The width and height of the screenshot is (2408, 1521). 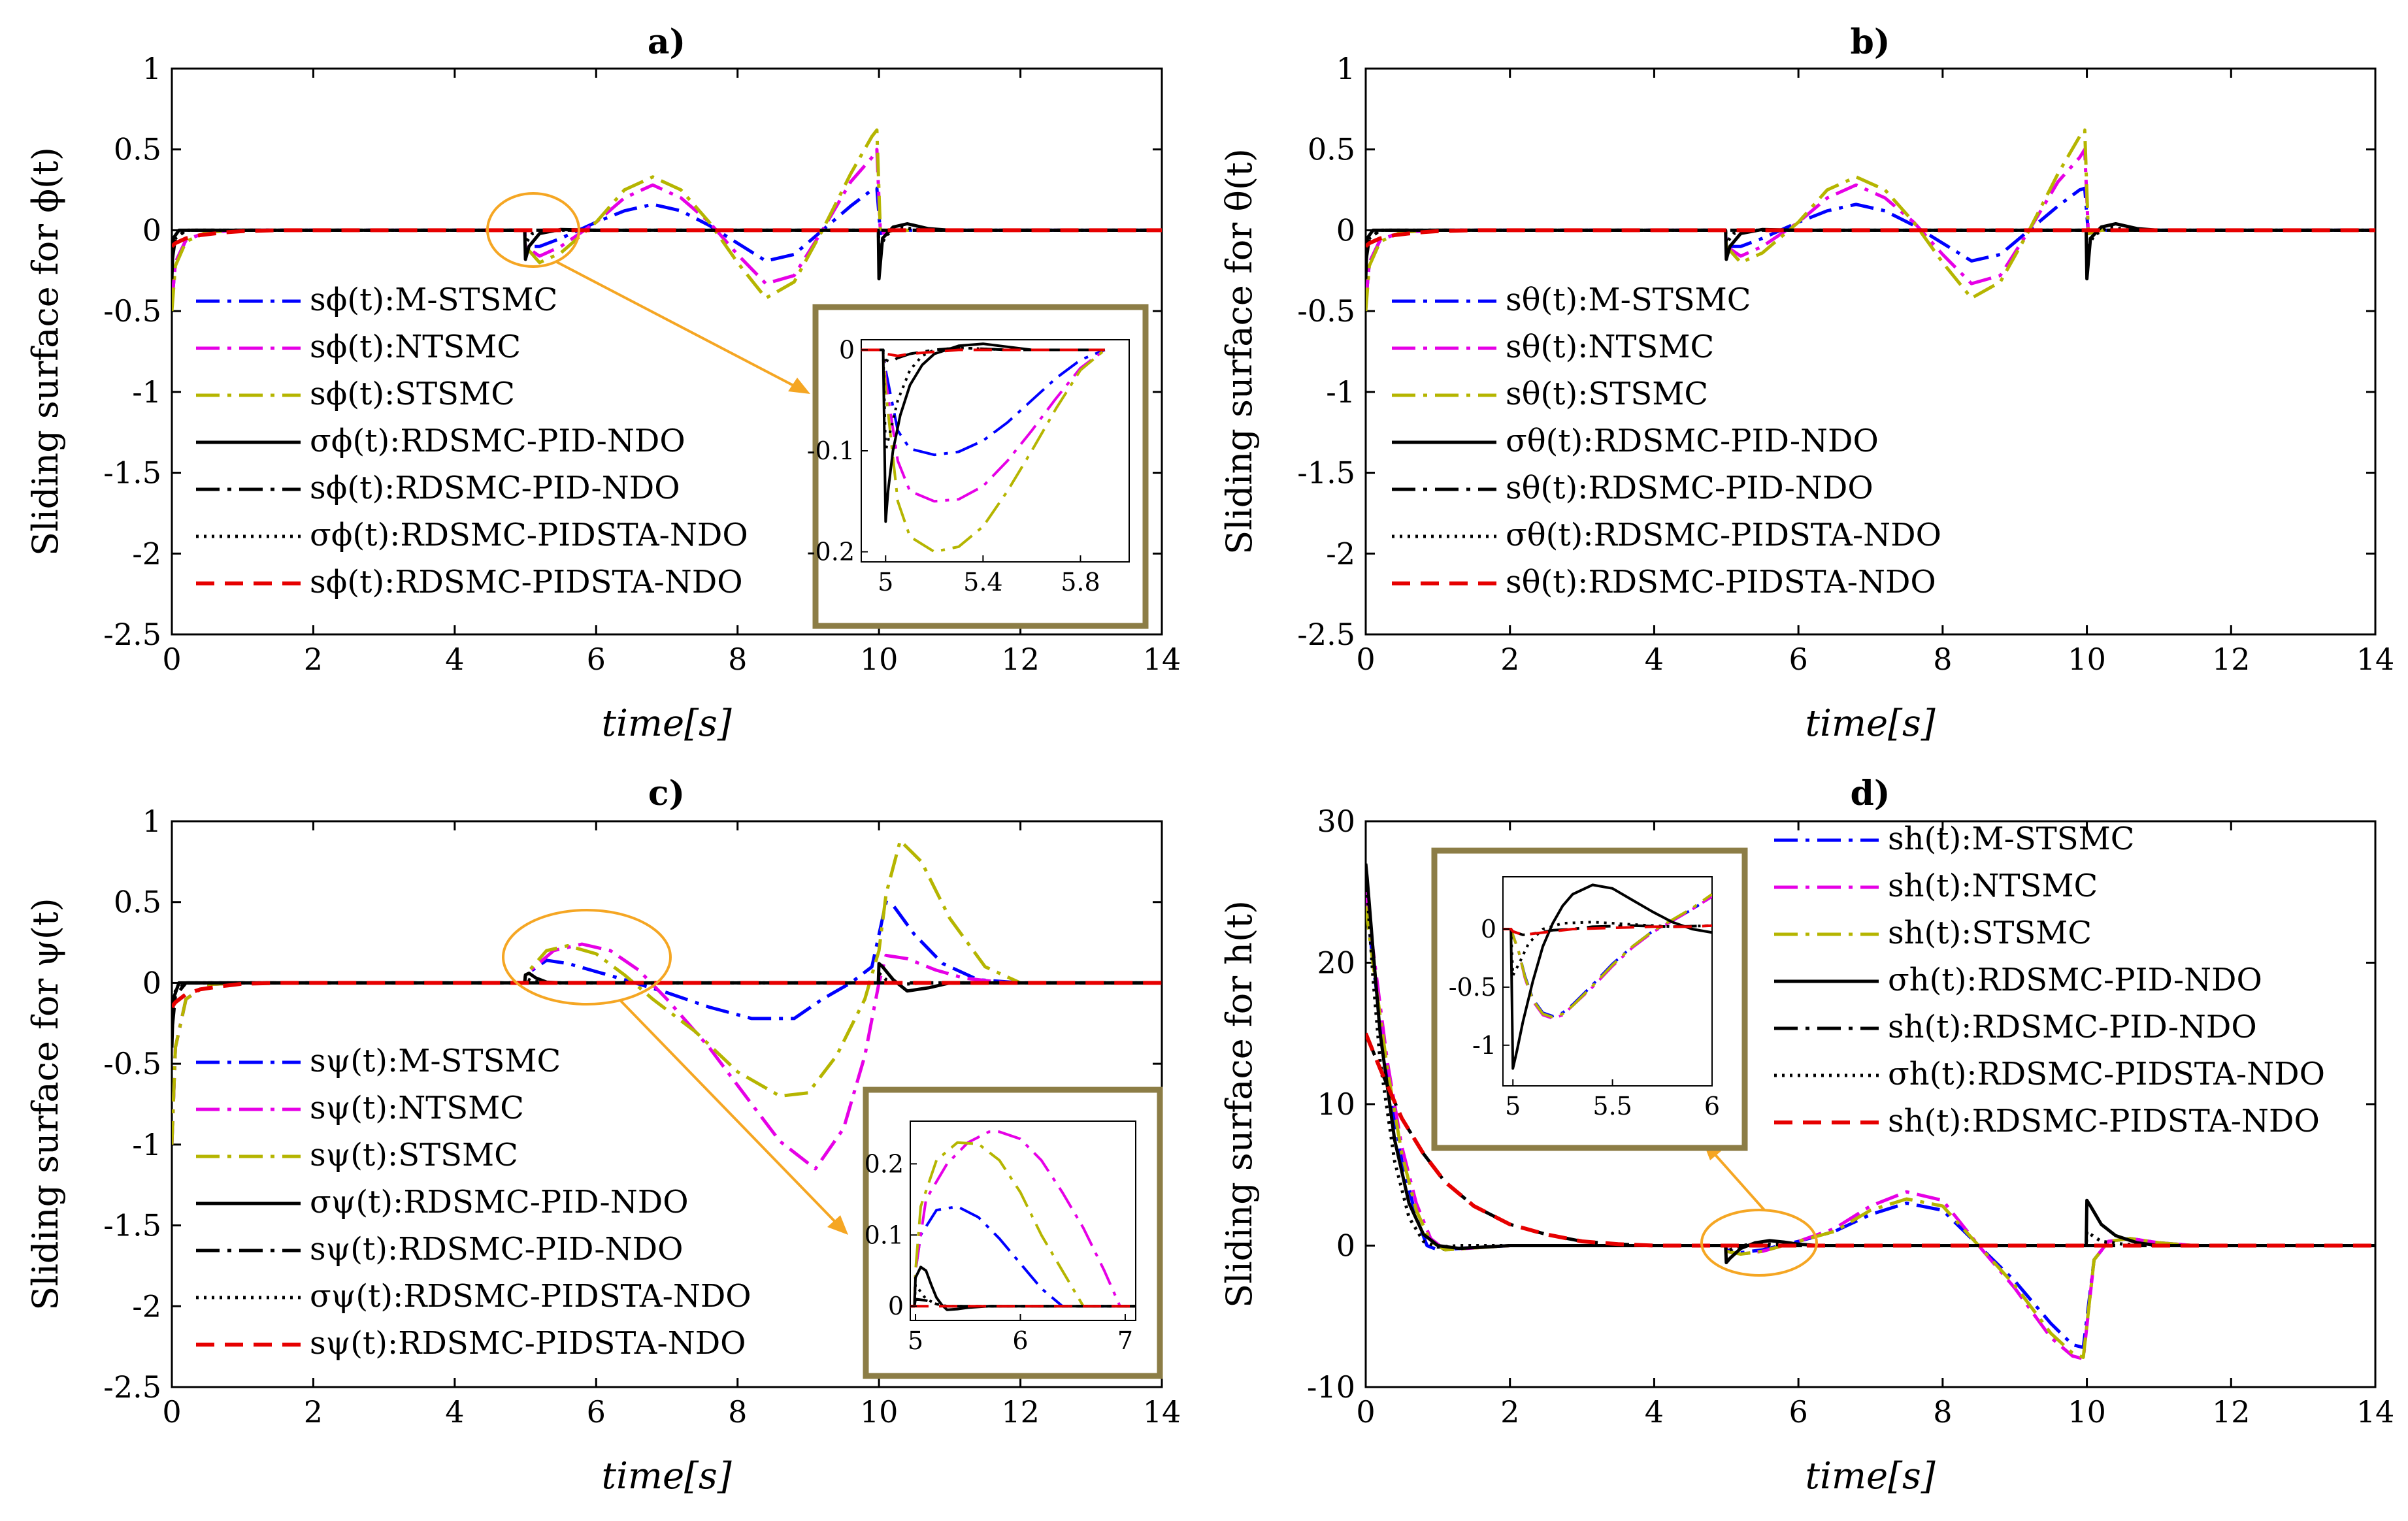 What do you see at coordinates (171, 1412) in the screenshot?
I see `panel-c-xtick-label: 0` at bounding box center [171, 1412].